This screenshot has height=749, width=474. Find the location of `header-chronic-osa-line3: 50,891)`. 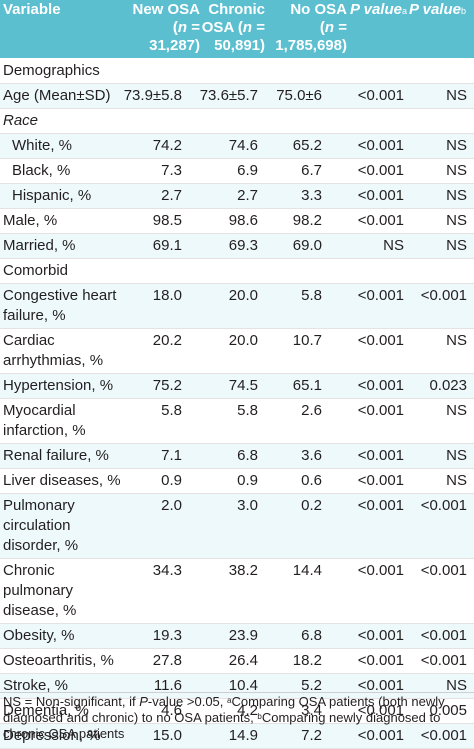

header-chronic-osa-line3: 50,891) is located at coordinates (239, 45).